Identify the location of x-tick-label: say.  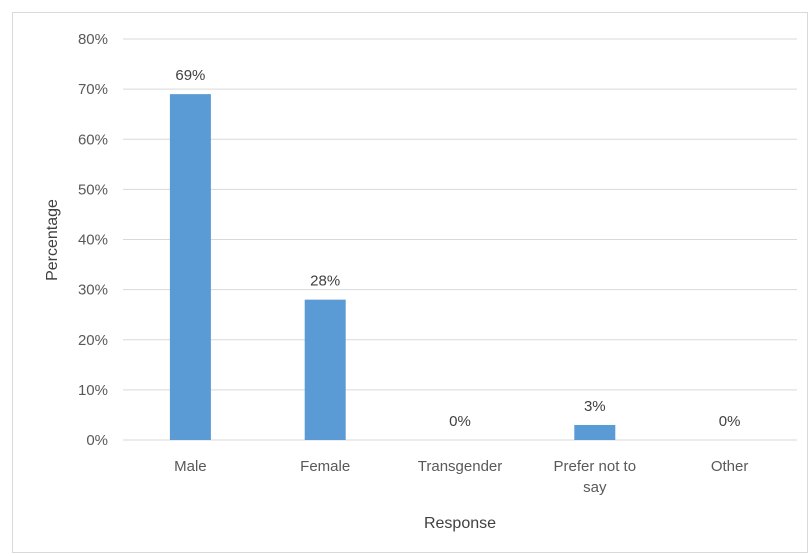
(595, 487).